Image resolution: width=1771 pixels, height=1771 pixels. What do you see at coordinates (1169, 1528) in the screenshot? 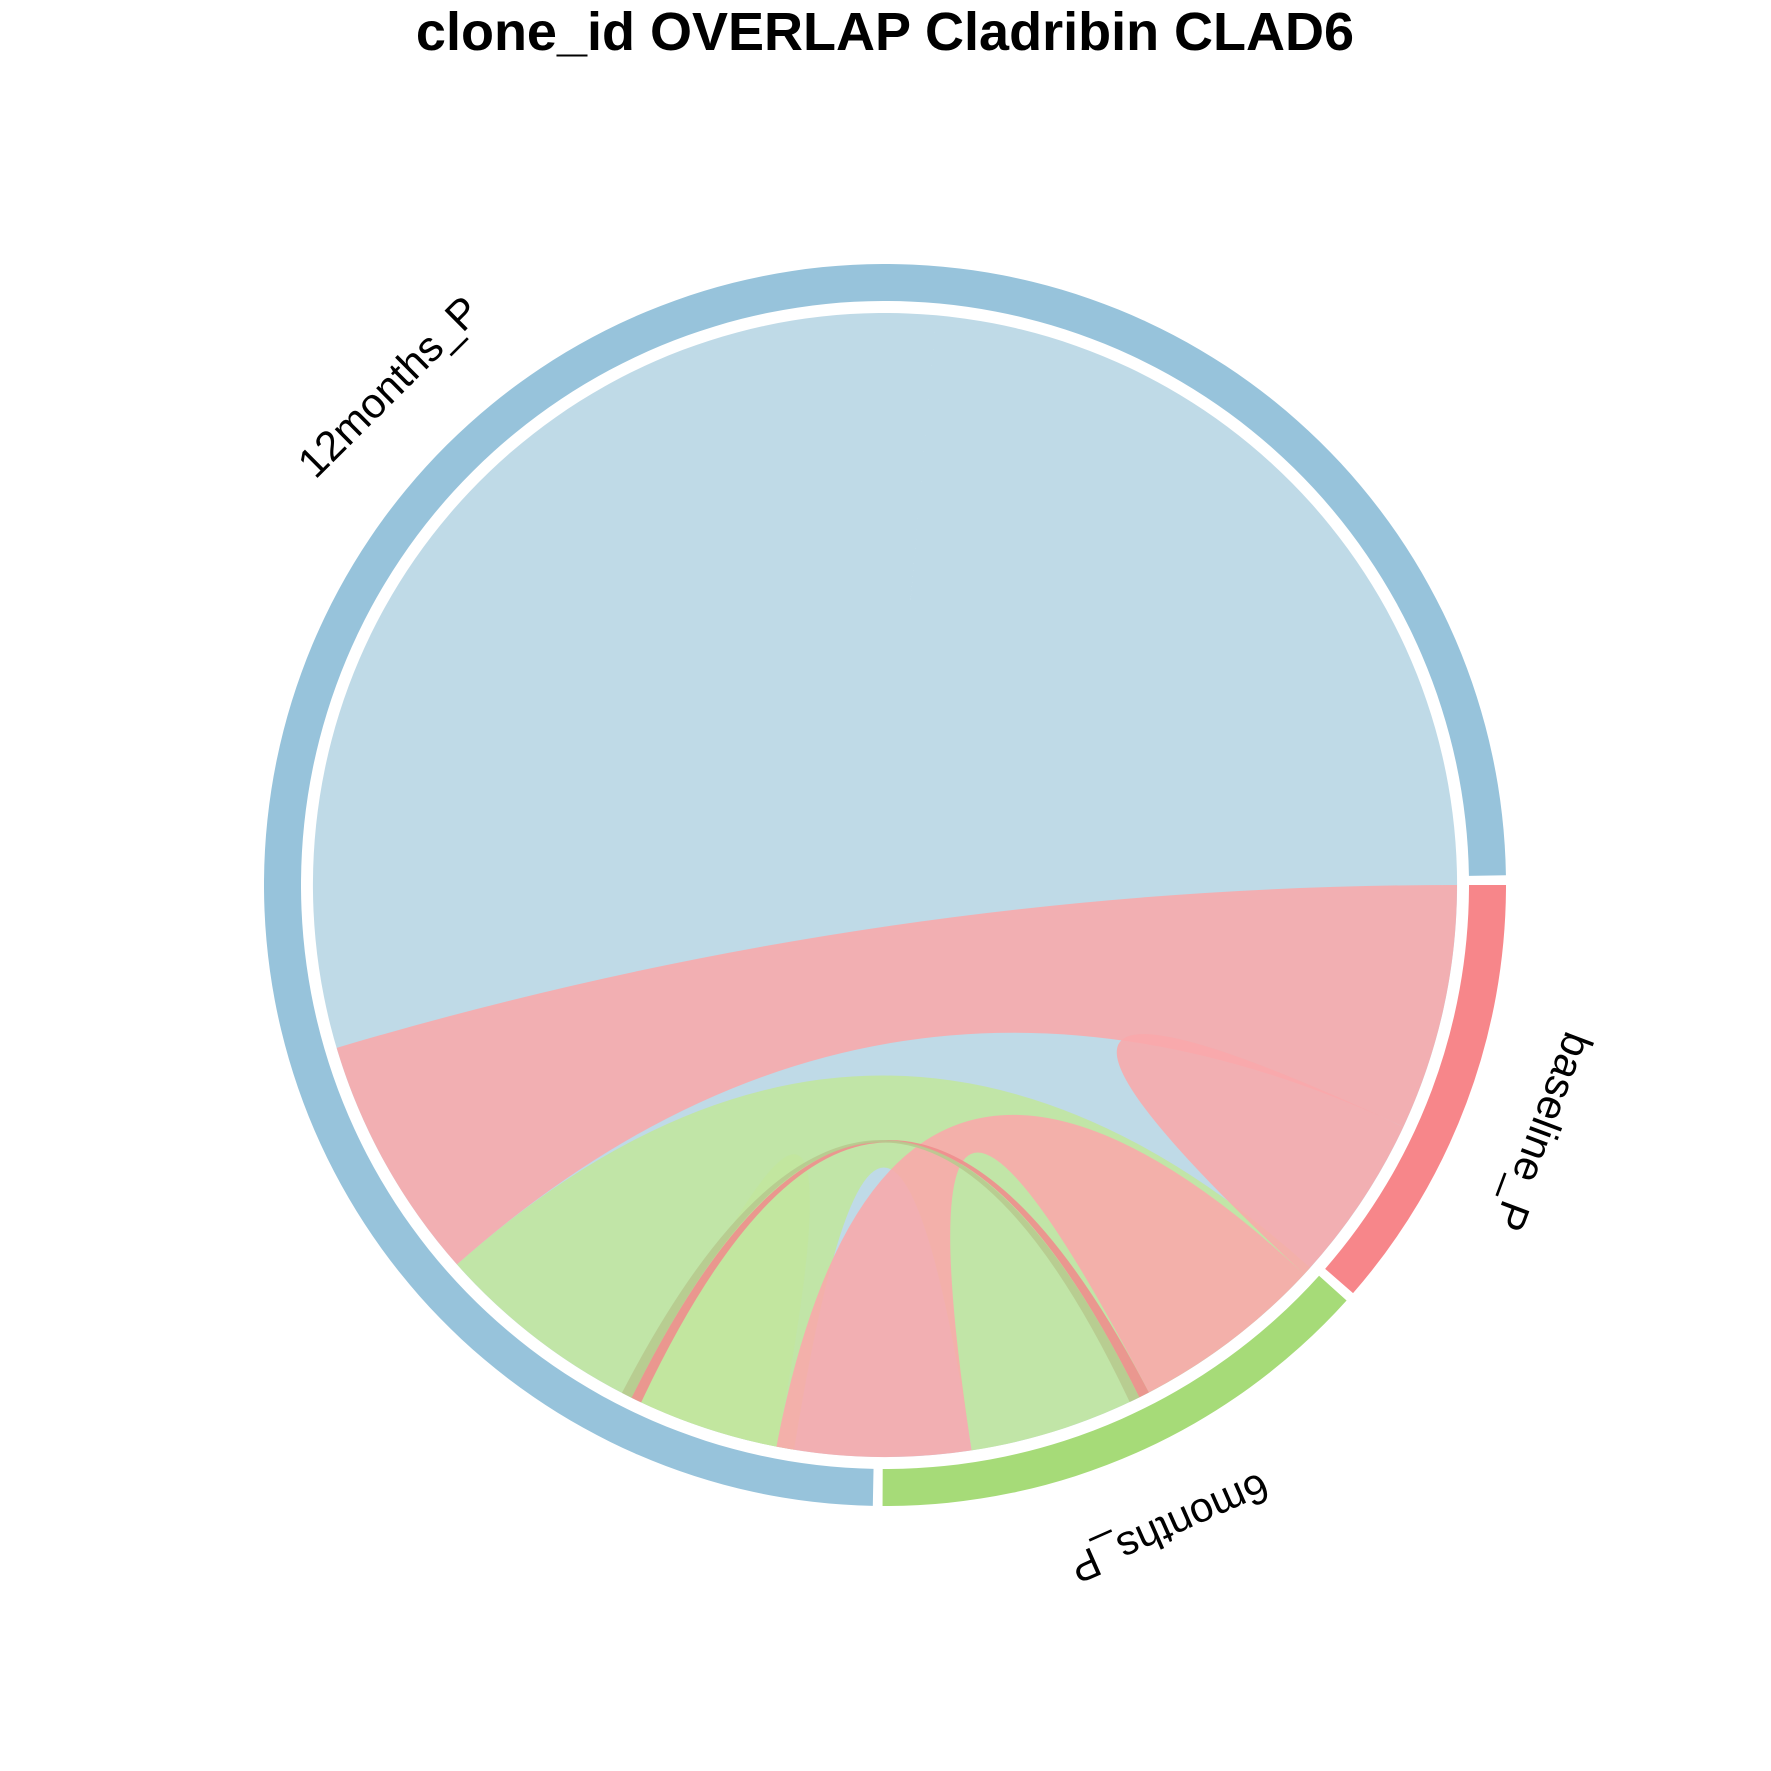
I see `sector-label-6months_P: 6months_P` at bounding box center [1169, 1528].